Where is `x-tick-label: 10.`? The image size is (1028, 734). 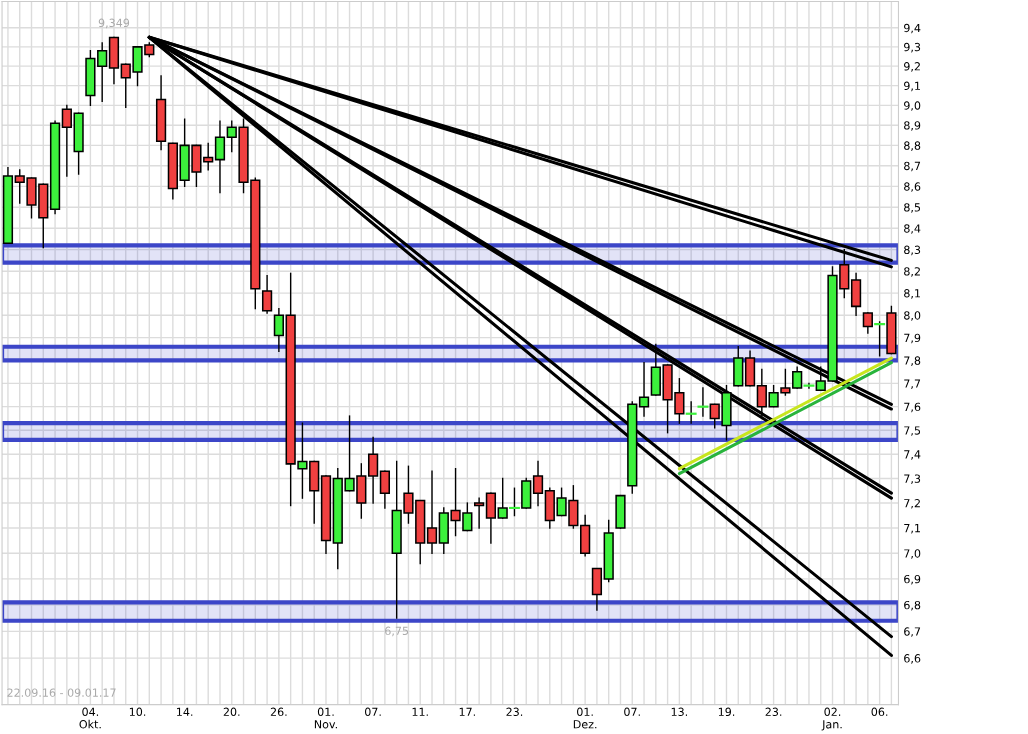 x-tick-label: 10. is located at coordinates (137, 712).